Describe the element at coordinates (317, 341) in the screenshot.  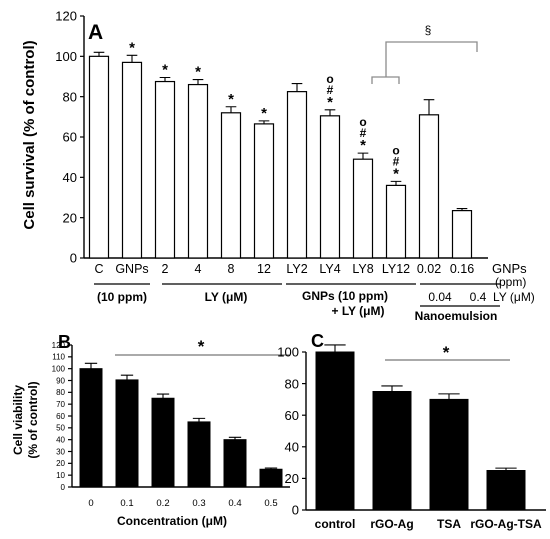
I see `panel-c-label: C` at that location.